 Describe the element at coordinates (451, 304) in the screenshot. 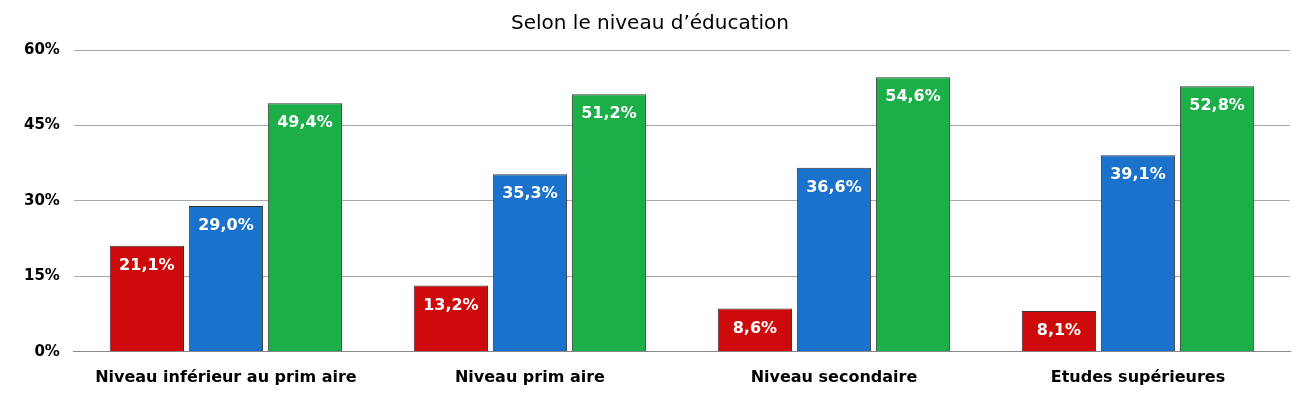

I see `data-label: 13,2%` at that location.